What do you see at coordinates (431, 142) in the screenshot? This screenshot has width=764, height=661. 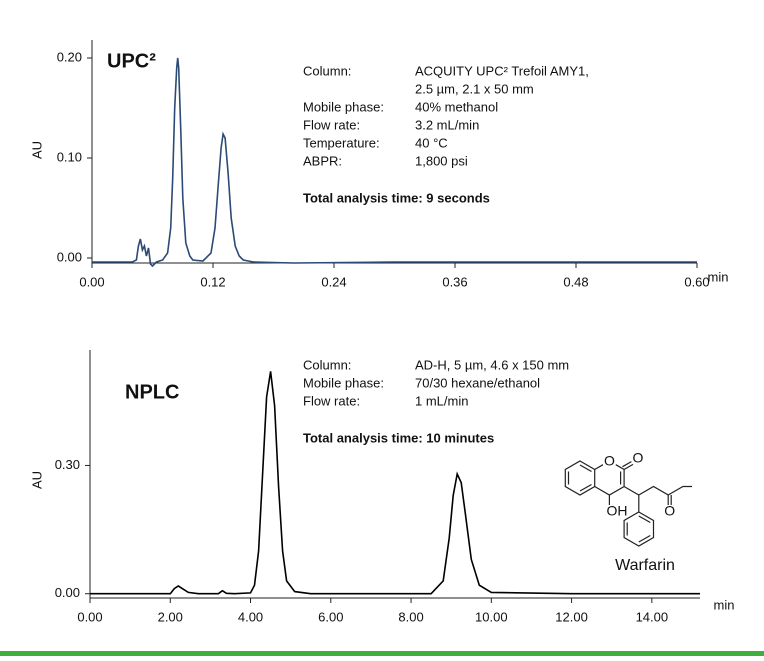 I see `detail-value: 40 °C` at bounding box center [431, 142].